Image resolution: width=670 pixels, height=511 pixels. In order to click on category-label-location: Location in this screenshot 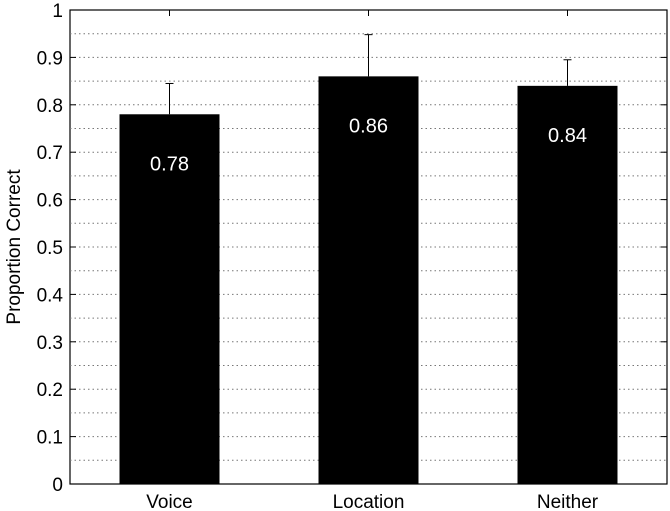, I will do `click(369, 501)`.